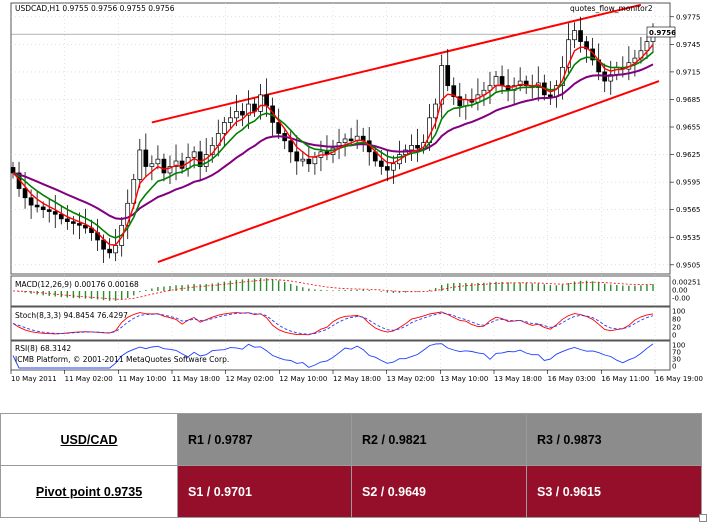 This screenshot has width=708, height=523. I want to click on time-tick-label: 11 May 02:00, so click(89, 379).